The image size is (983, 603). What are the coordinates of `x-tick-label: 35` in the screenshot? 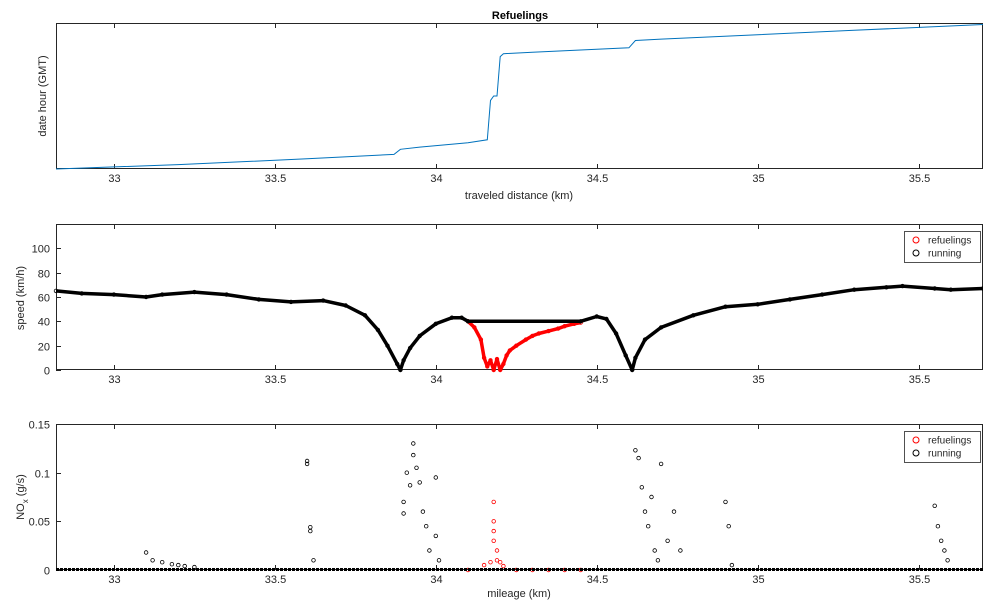 It's located at (758, 580).